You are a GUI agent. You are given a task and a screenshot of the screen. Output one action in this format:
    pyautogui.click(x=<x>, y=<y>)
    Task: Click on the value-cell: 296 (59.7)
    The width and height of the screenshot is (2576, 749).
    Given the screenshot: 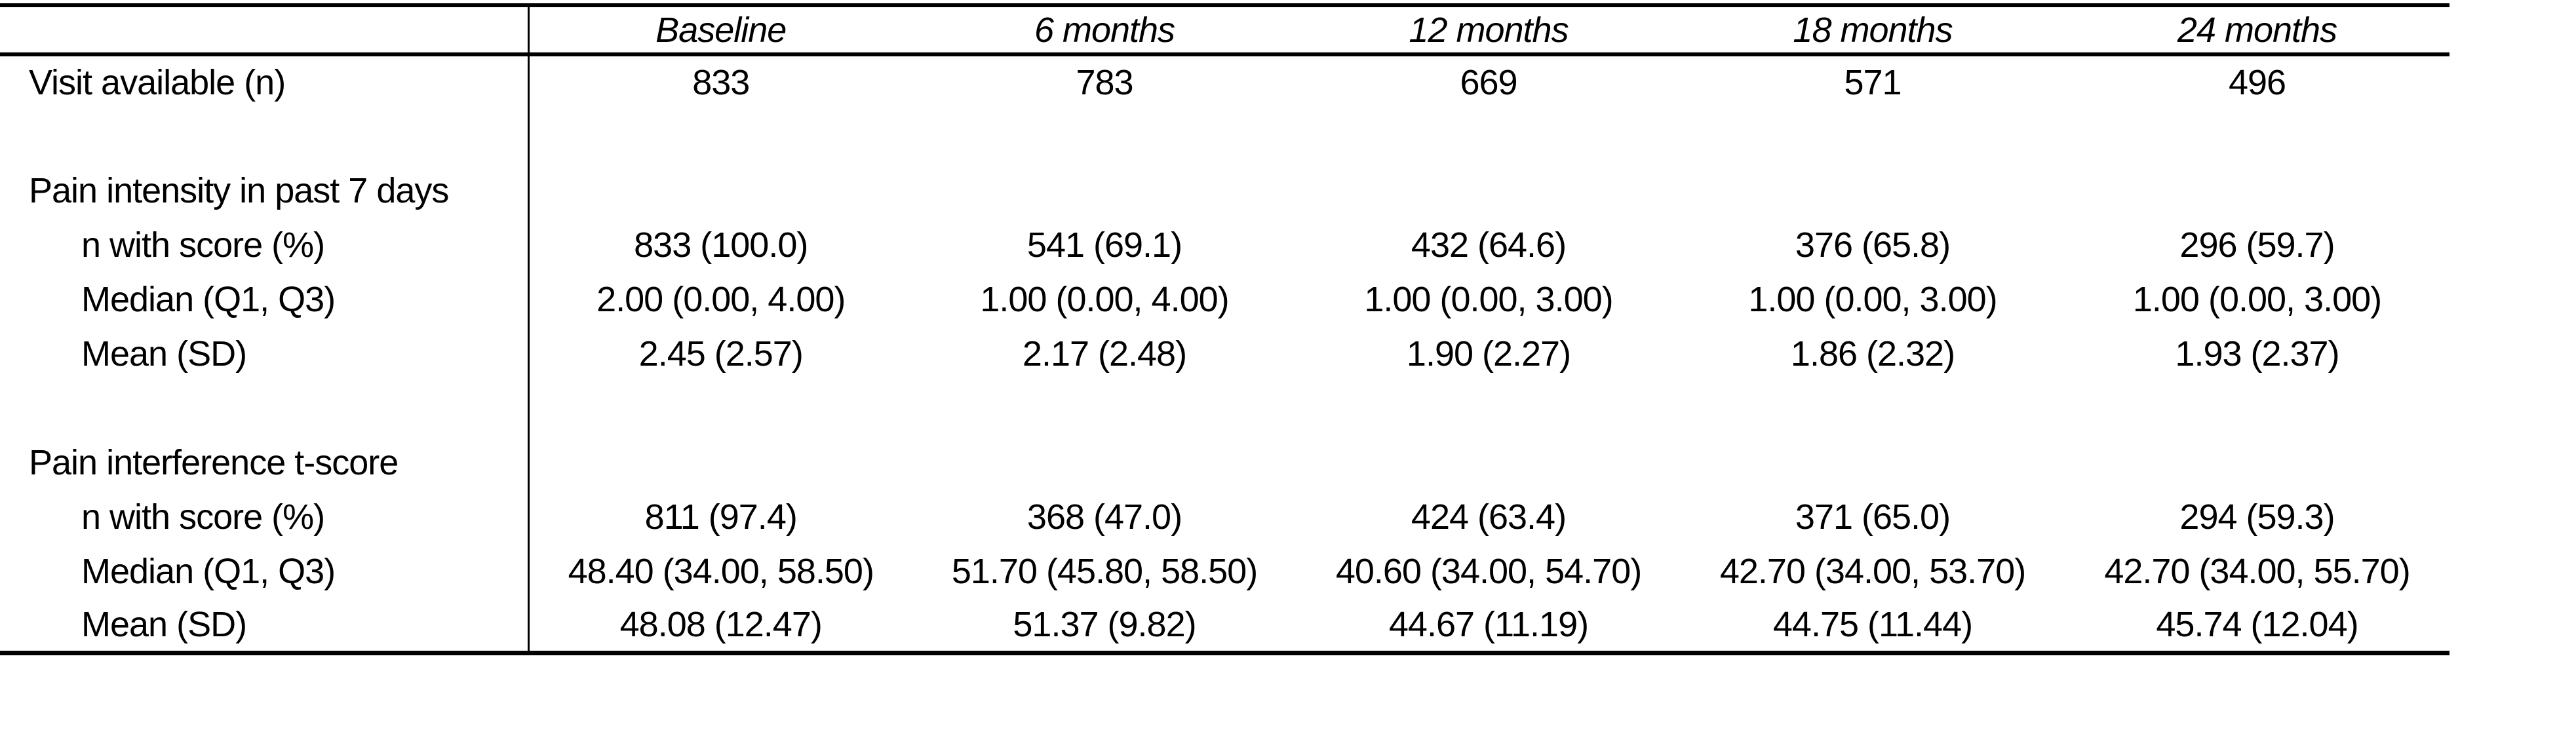 What is the action you would take?
    pyautogui.click(x=2257, y=245)
    